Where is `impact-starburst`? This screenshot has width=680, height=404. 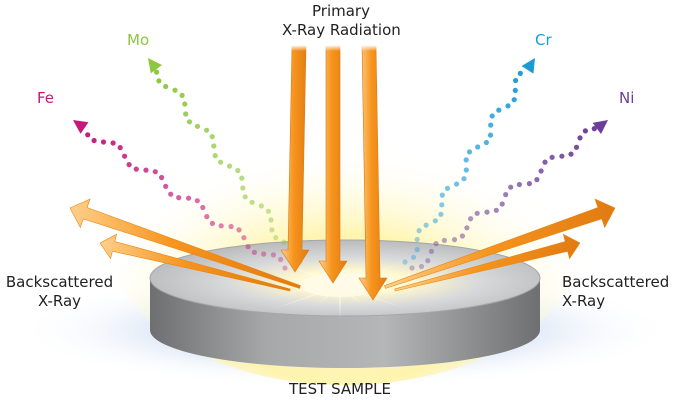 impact-starburst is located at coordinates (340, 285).